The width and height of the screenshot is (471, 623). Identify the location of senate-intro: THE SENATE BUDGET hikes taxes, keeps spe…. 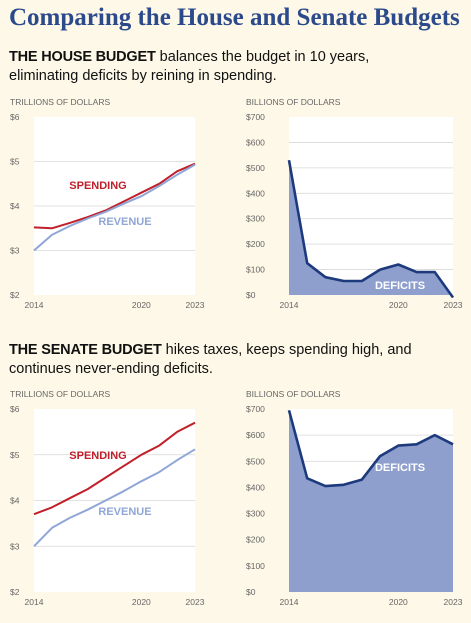
(239, 360).